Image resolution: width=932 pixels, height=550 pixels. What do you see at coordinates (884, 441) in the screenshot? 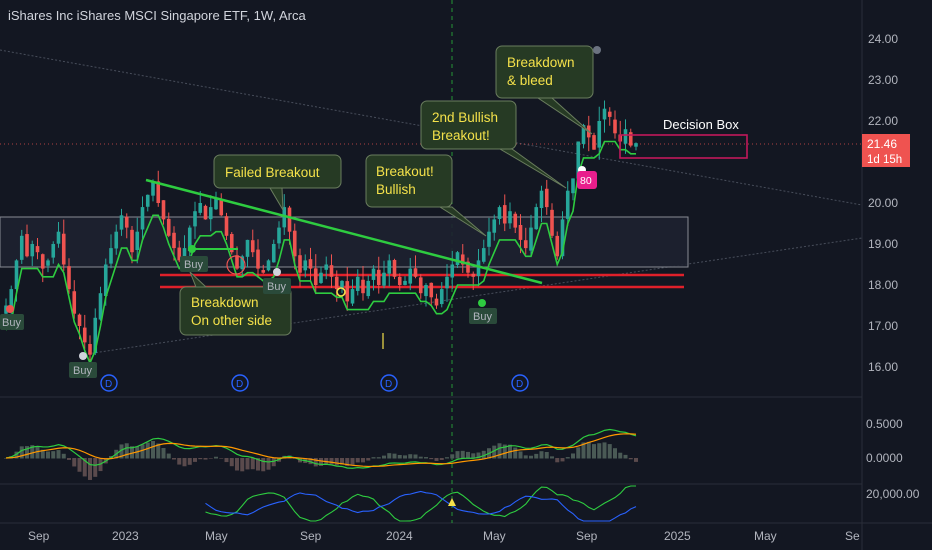
I see `indicator-axis: 0.5000 0.0000` at bounding box center [884, 441].